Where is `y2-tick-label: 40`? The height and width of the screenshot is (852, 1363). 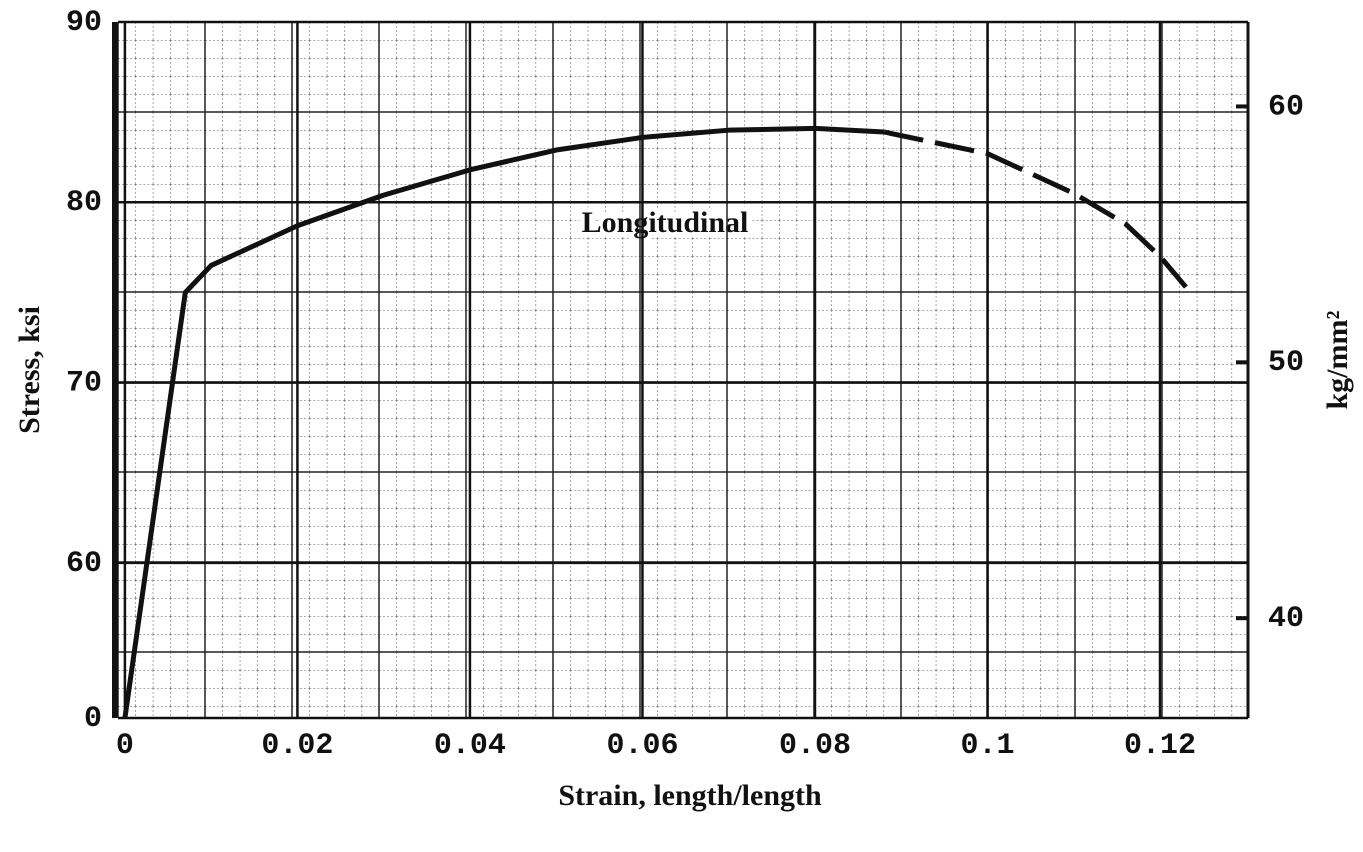 y2-tick-label: 40 is located at coordinates (1286, 619).